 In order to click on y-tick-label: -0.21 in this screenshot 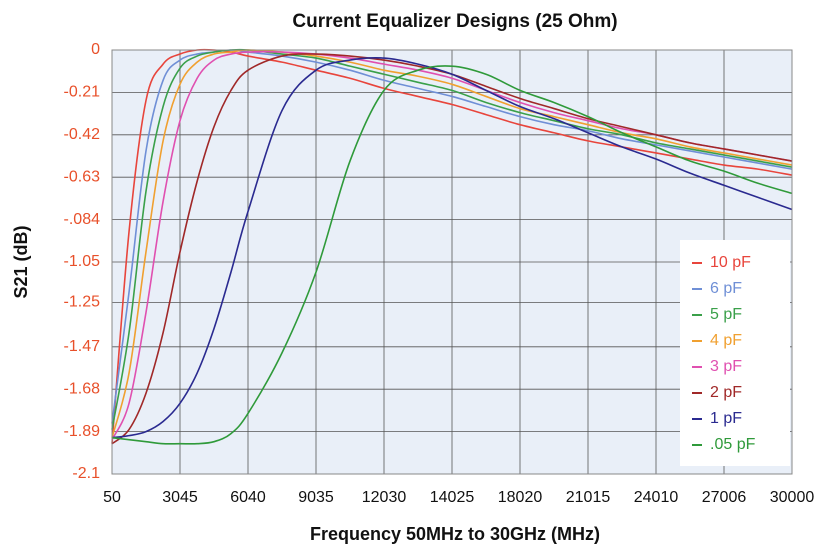, I will do `click(82, 92)`.